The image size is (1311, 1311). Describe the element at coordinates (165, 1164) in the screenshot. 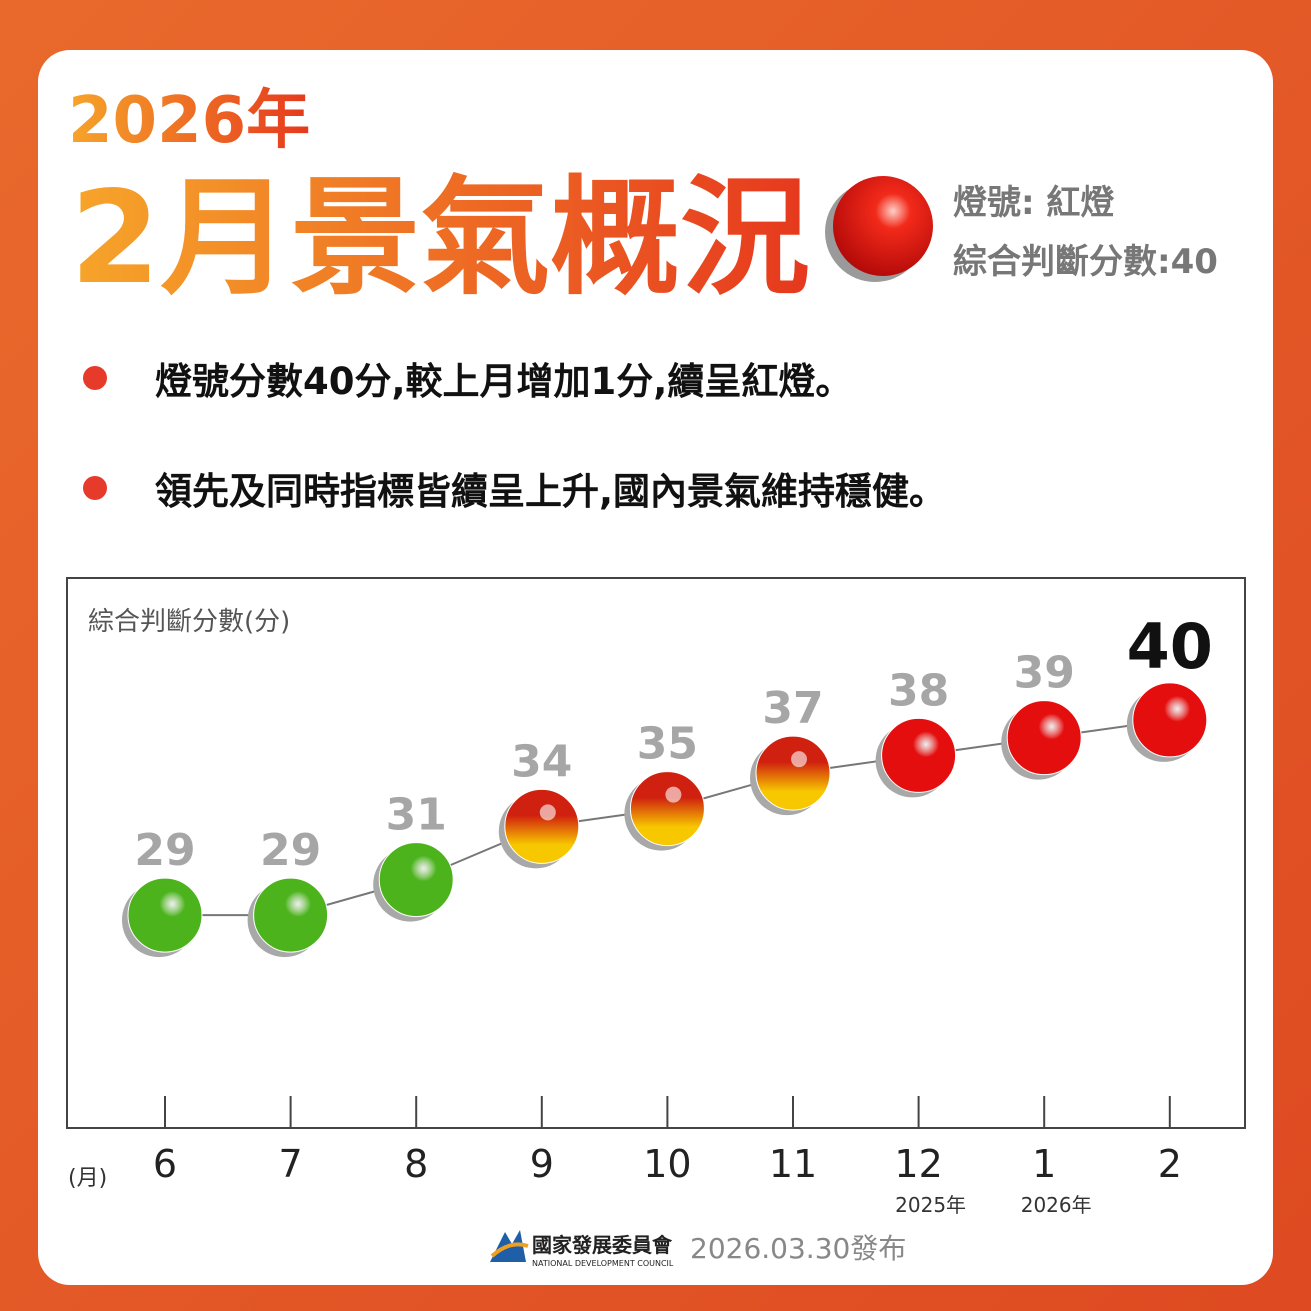

I see `x-tick-label: 6` at that location.